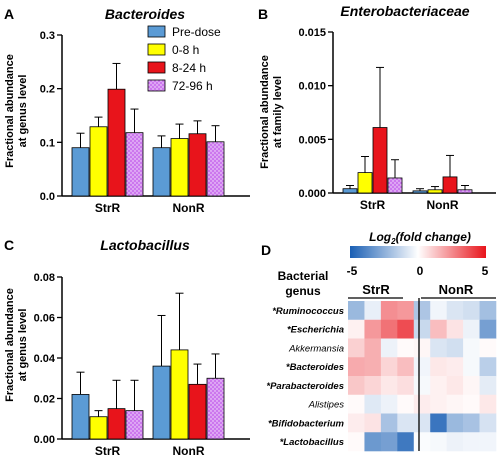 This screenshot has width=500, height=457. I want to click on panel-b-title: Enterobacteriaceae, so click(404, 11).